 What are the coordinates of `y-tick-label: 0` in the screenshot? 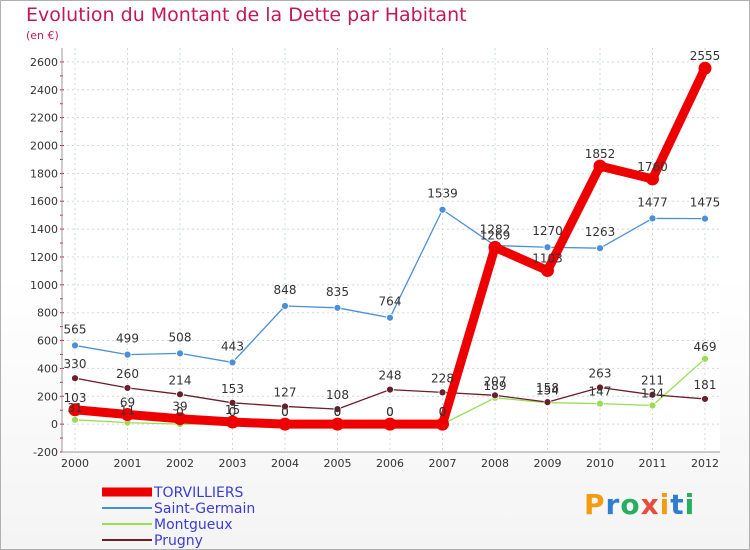 It's located at (54, 424).